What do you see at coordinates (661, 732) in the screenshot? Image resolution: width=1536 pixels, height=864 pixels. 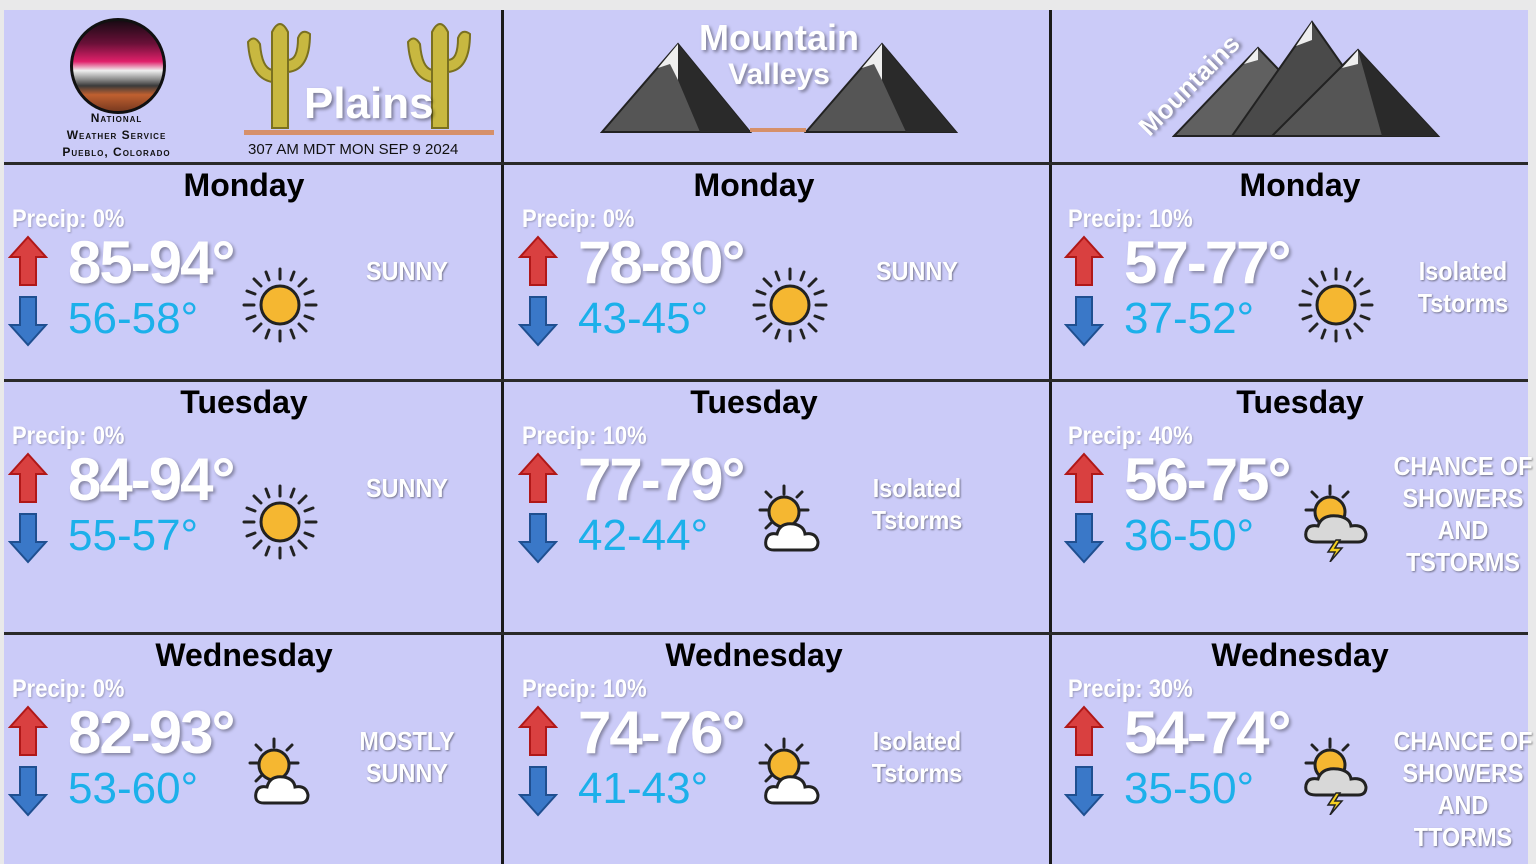 I see `high-temp: 74-76°` at bounding box center [661, 732].